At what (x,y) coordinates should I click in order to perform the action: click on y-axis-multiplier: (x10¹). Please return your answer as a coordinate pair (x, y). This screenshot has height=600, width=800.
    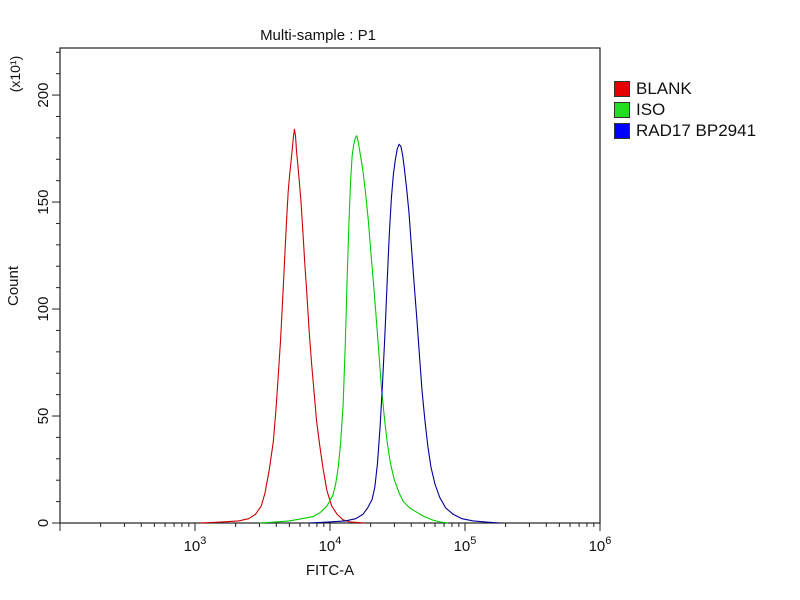
    Looking at the image, I should click on (15, 74).